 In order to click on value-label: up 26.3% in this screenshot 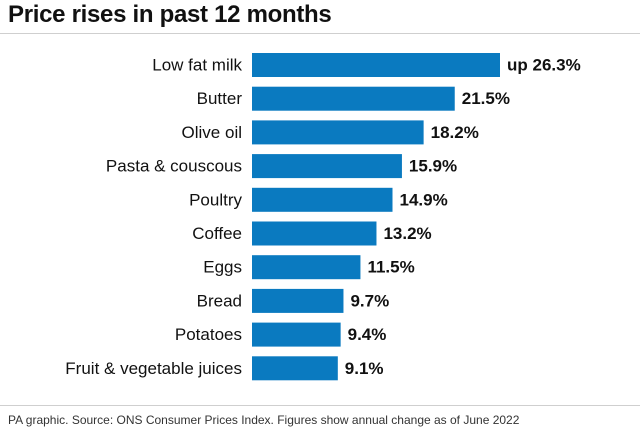, I will do `click(544, 65)`.